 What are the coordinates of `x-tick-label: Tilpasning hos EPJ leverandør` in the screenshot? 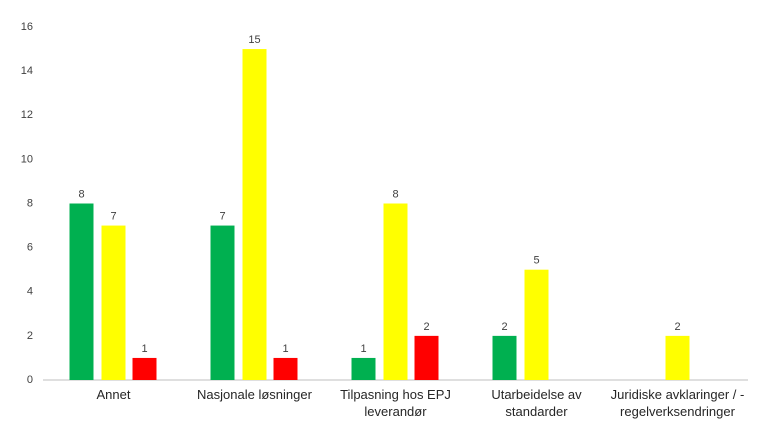 It's located at (395, 403).